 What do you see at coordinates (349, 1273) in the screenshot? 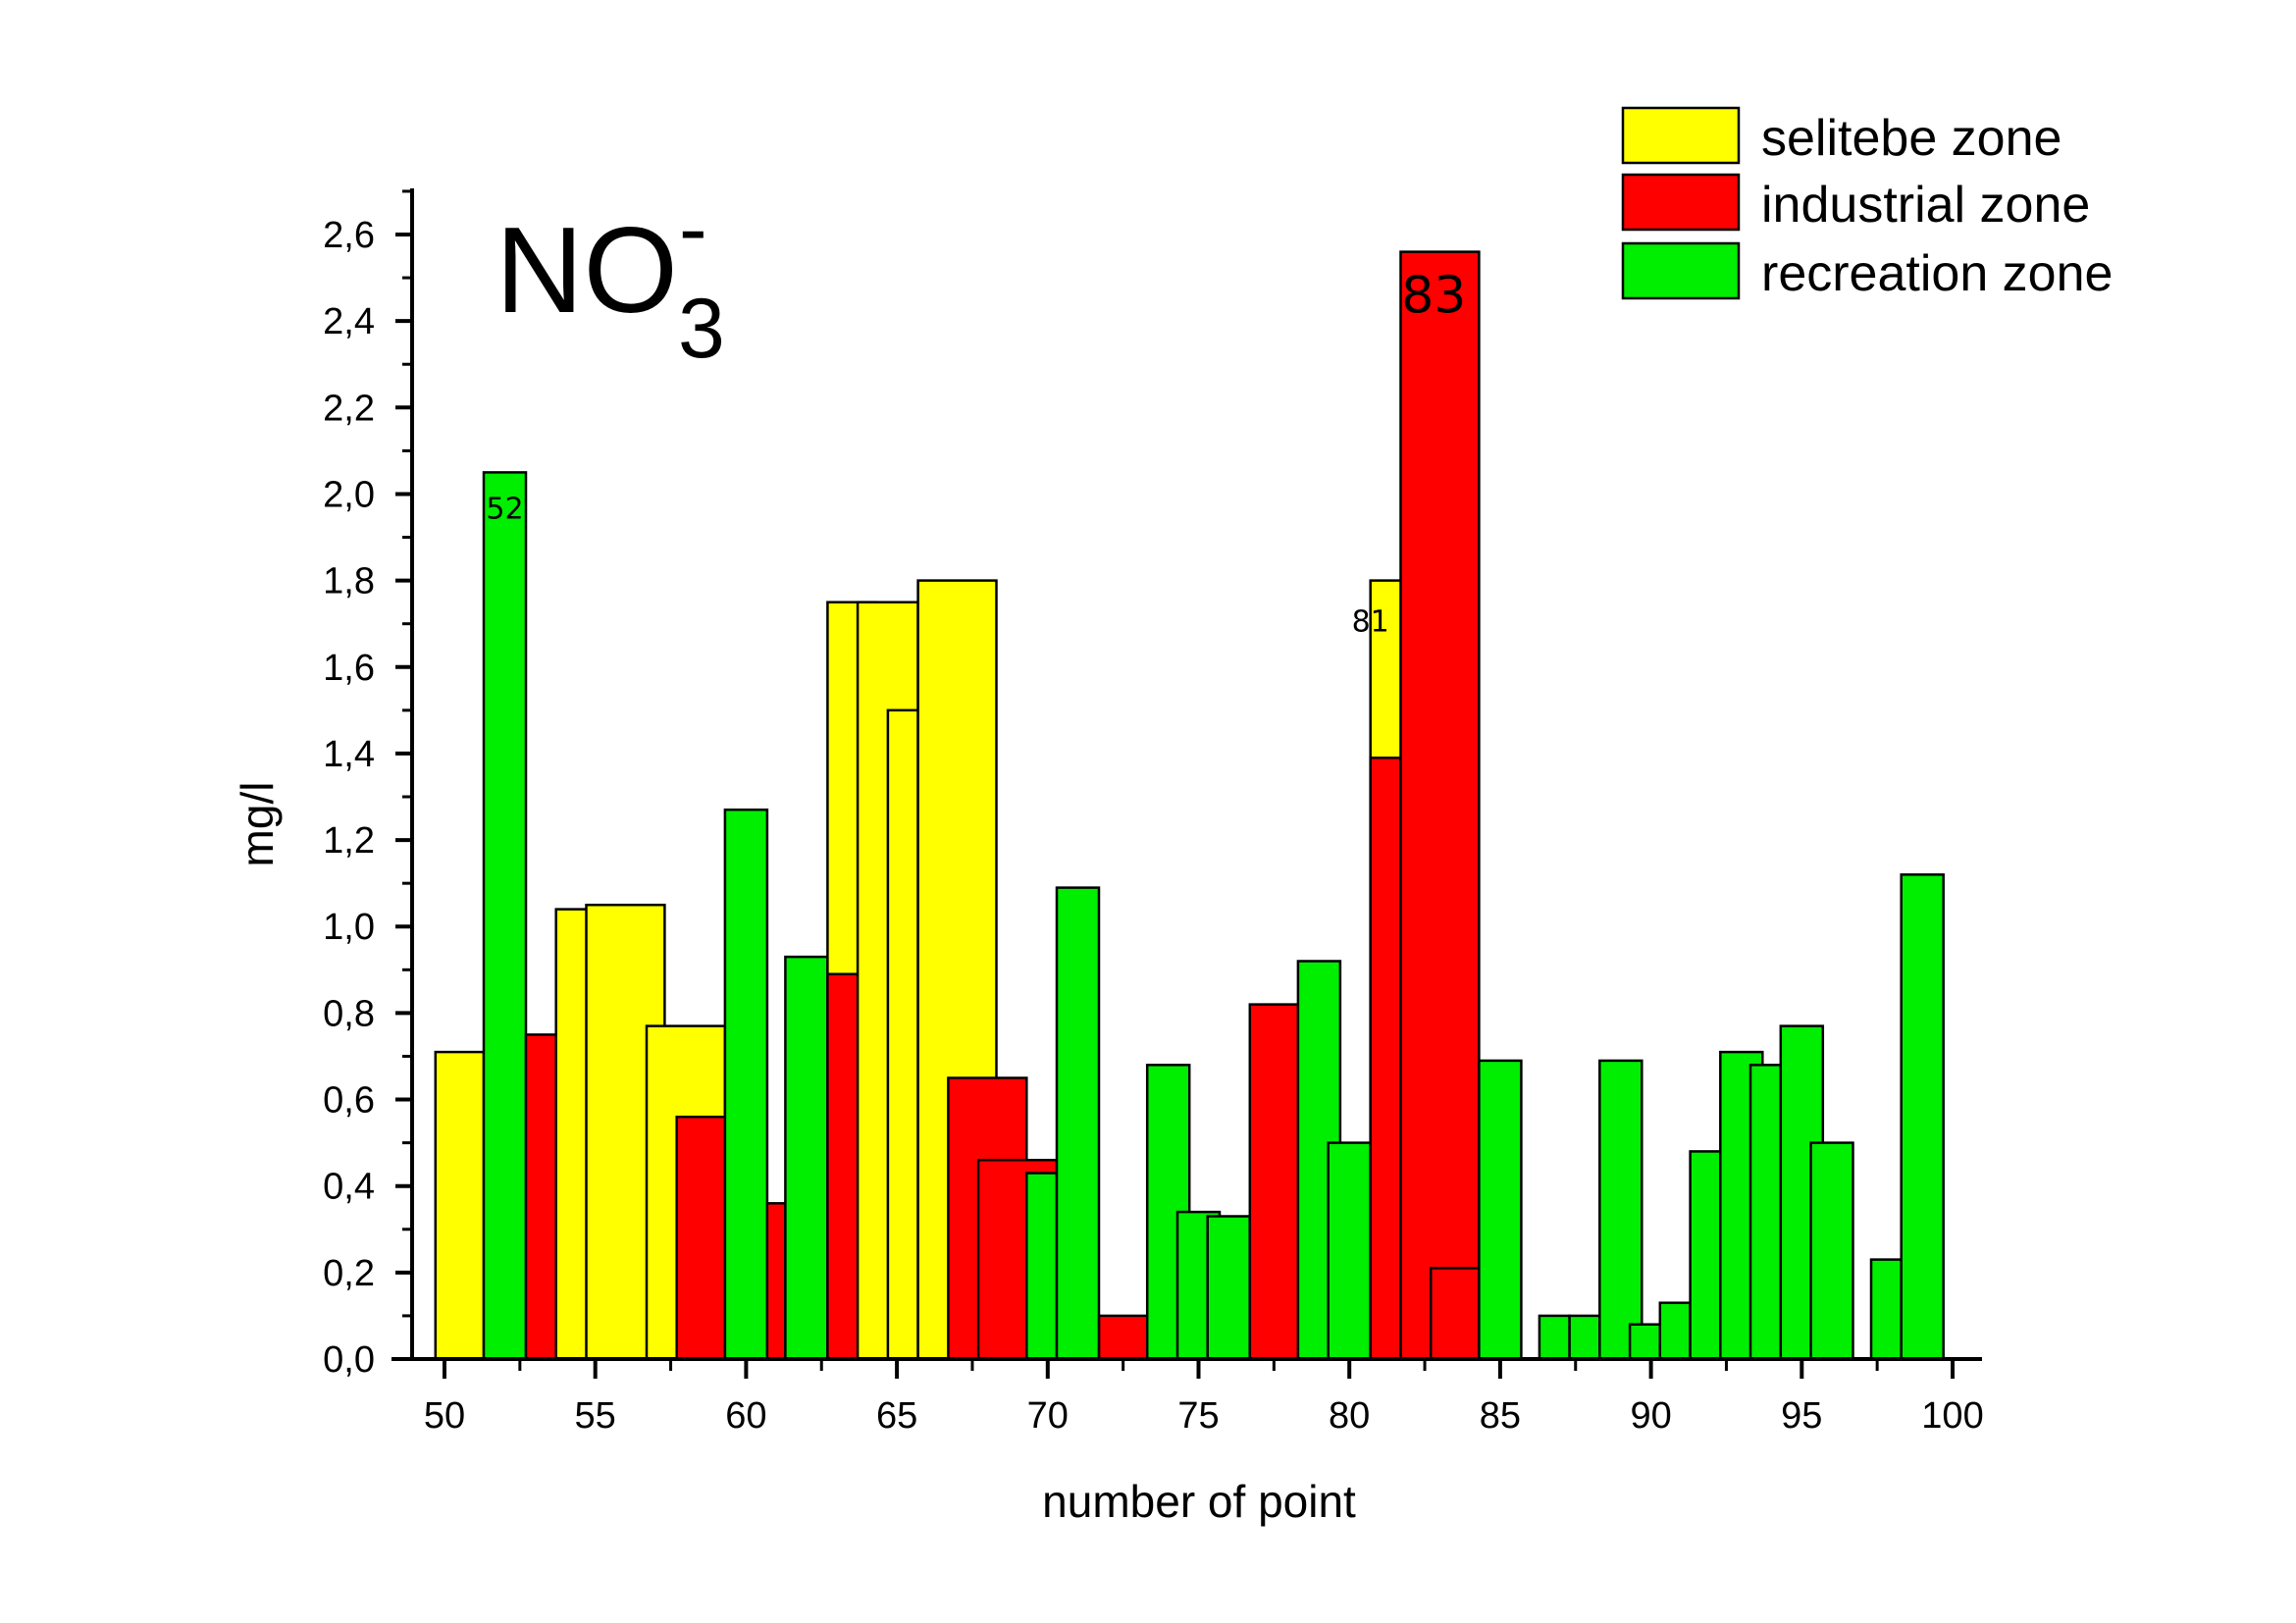
I see `y-tick-label: 0,2` at bounding box center [349, 1273].